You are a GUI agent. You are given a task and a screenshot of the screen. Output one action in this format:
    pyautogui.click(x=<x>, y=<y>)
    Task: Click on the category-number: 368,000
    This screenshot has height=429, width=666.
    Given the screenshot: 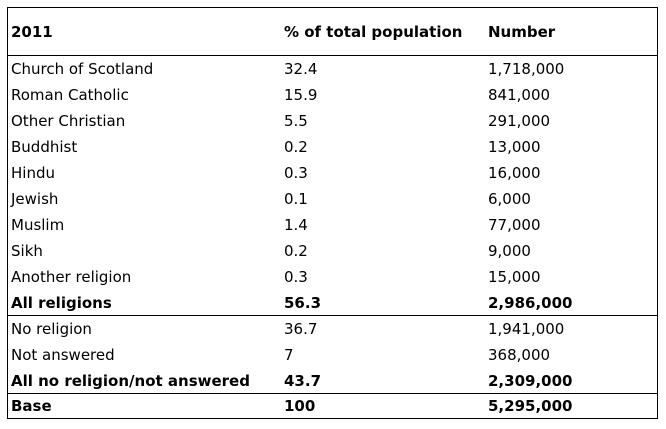 What is the action you would take?
    pyautogui.click(x=519, y=355)
    